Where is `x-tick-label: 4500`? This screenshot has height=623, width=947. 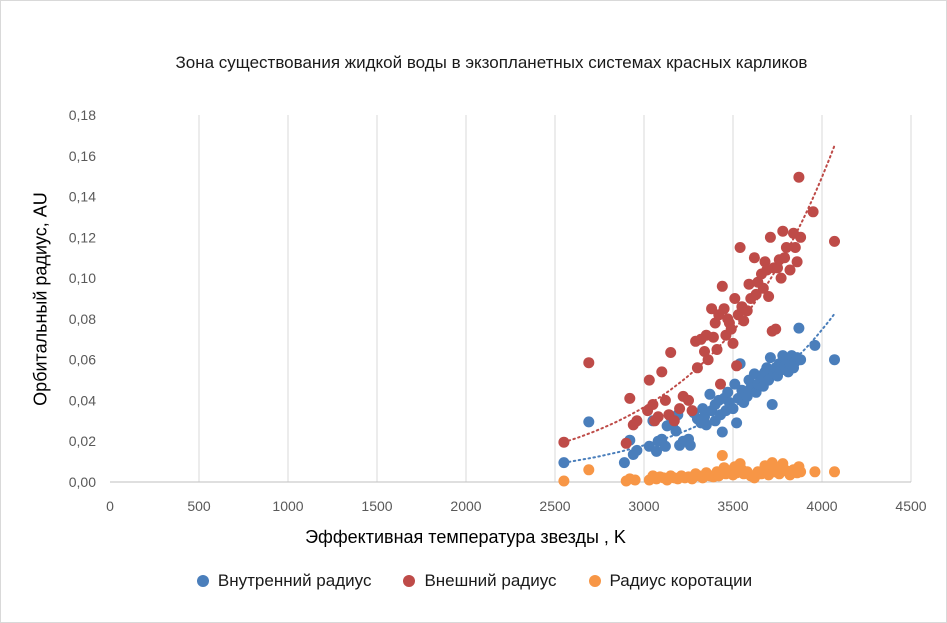 x-tick-label: 4500 is located at coordinates (910, 506).